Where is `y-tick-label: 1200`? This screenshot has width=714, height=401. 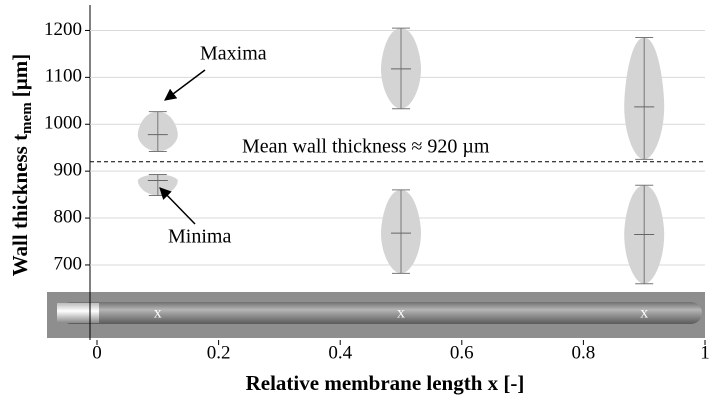 y-tick-label: 1200 is located at coordinates (63, 29).